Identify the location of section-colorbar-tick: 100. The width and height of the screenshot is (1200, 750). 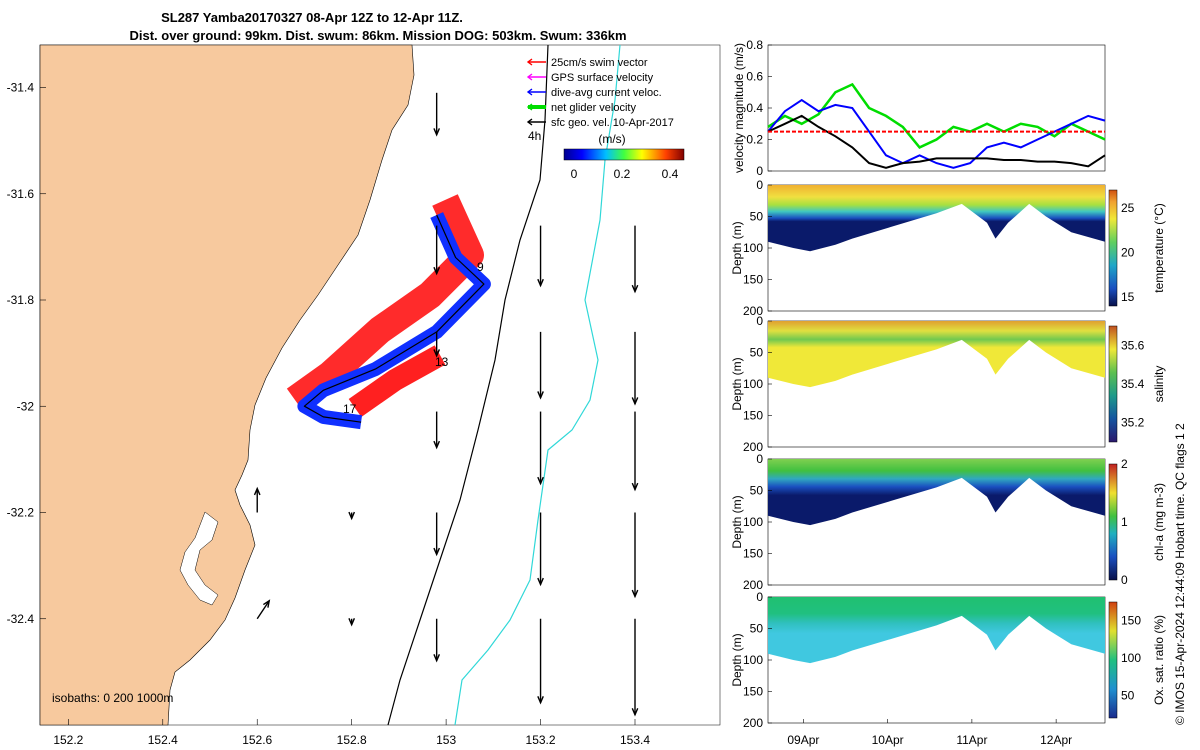
(1131, 658).